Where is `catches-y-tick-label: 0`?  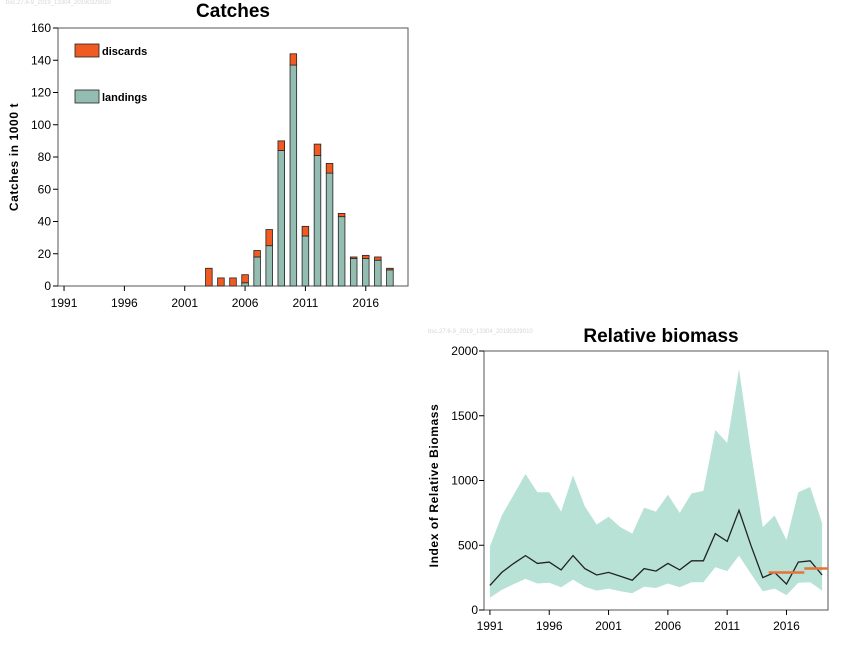
catches-y-tick-label: 0 is located at coordinates (47, 286).